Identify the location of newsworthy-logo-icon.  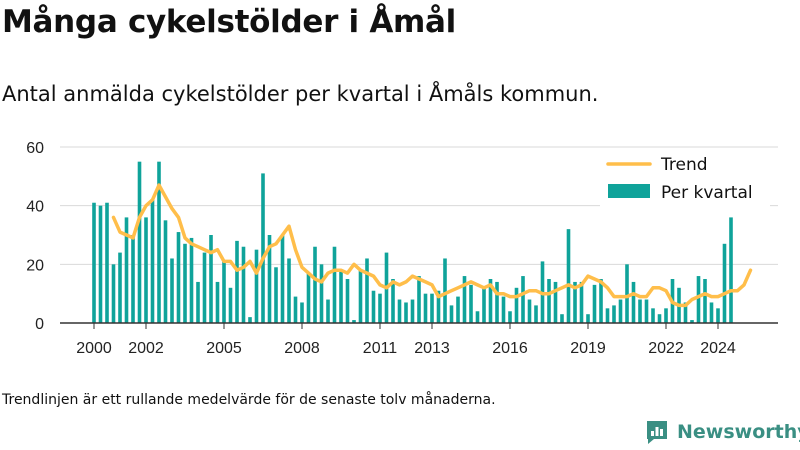
(657, 432).